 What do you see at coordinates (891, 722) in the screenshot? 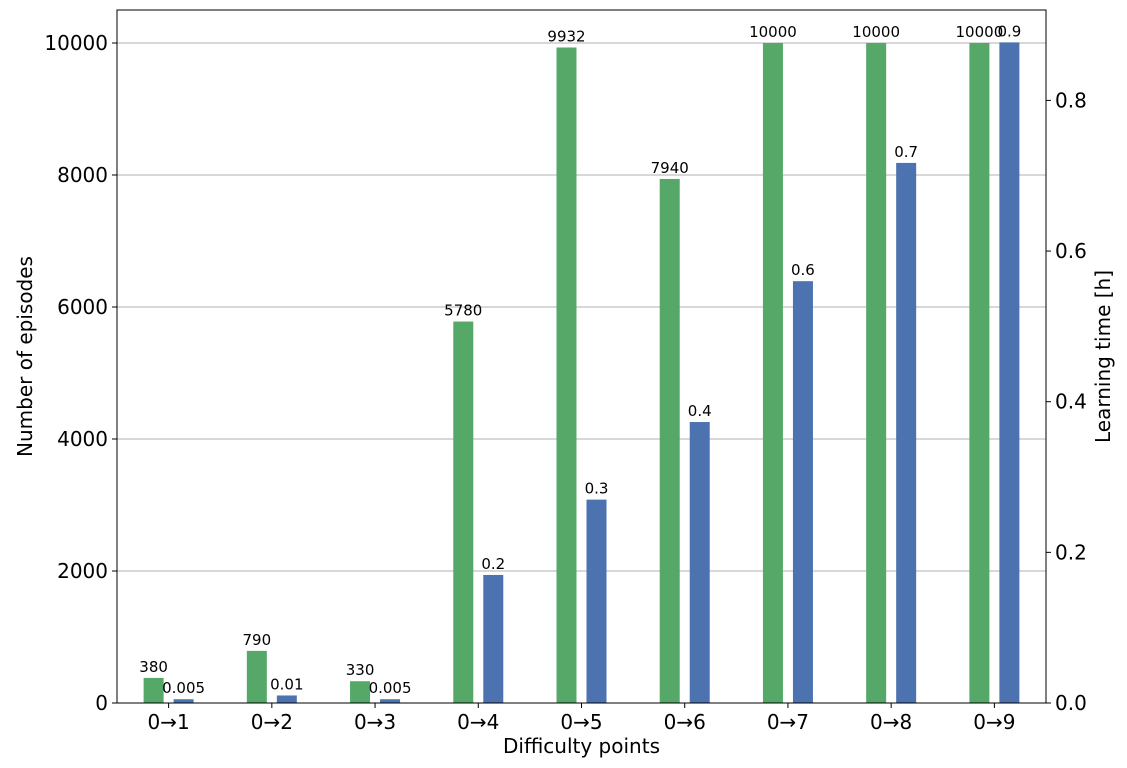
I see `x-tick-label: 0→8` at bounding box center [891, 722].